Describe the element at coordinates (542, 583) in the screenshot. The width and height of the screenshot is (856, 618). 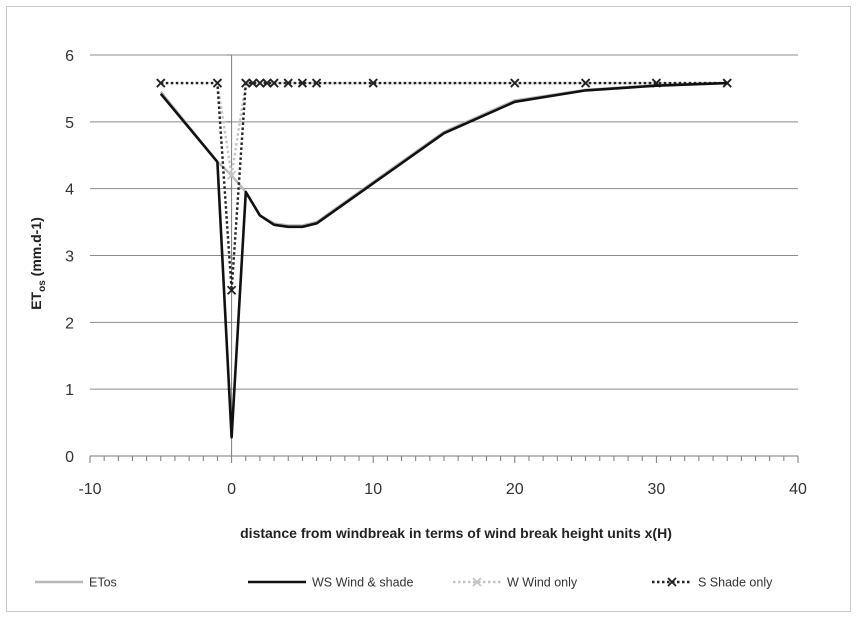
I see `legend-label-2: W Wind only` at that location.